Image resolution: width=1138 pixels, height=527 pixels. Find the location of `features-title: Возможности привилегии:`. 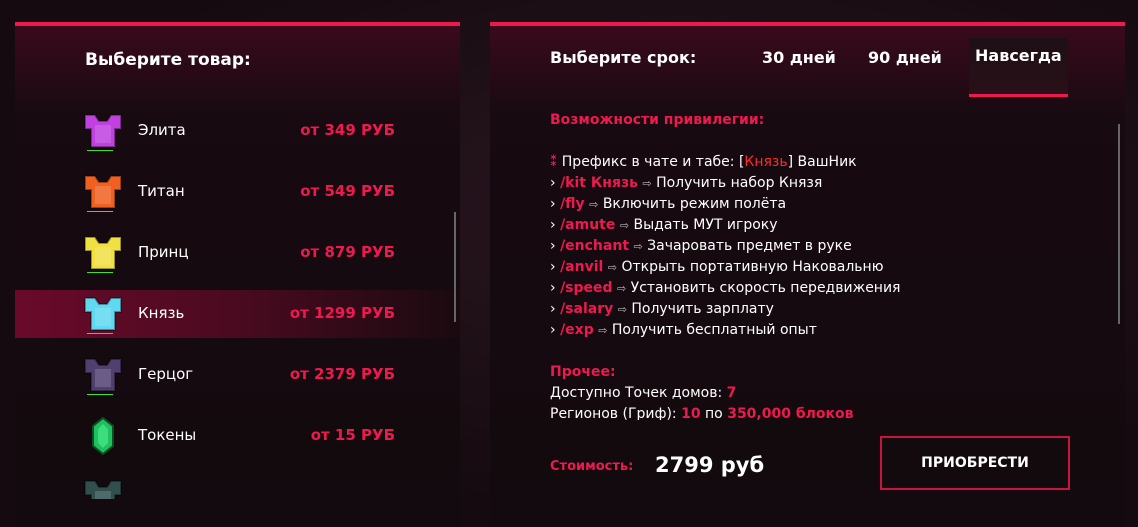

features-title: Возможности привилегии: is located at coordinates (657, 120).